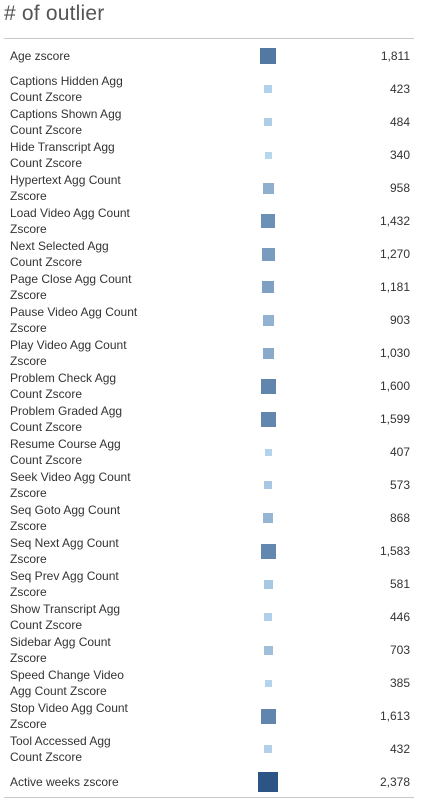 This screenshot has width=432, height=800. Describe the element at coordinates (209, 319) in the screenshot. I see `table-row: Pause Video Agg Count Zscore 903` at that location.